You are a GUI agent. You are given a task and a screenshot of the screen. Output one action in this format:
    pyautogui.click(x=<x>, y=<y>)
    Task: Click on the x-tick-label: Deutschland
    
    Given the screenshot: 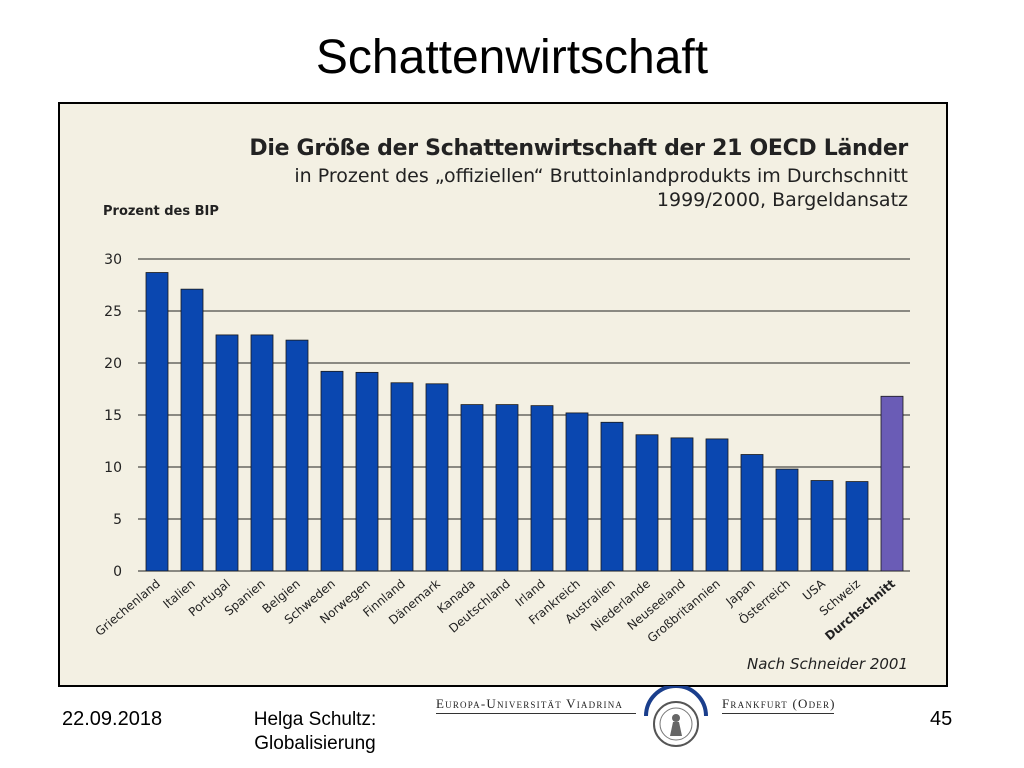 What is the action you would take?
    pyautogui.click(x=479, y=606)
    